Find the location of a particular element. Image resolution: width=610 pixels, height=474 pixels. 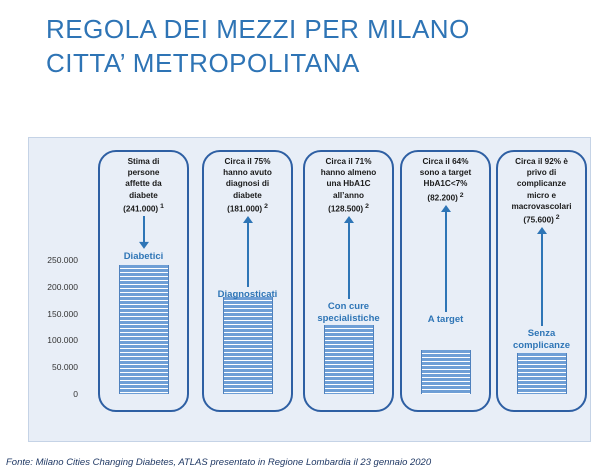

bar-label: Con cure specialistiche is located at coordinates (349, 313).